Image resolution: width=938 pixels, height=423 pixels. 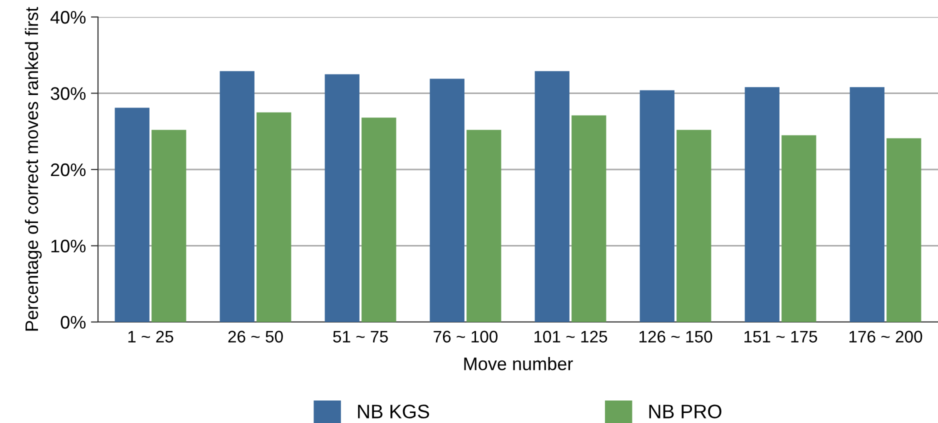 I want to click on x-tick-label: 101 ~ 125, so click(x=571, y=336).